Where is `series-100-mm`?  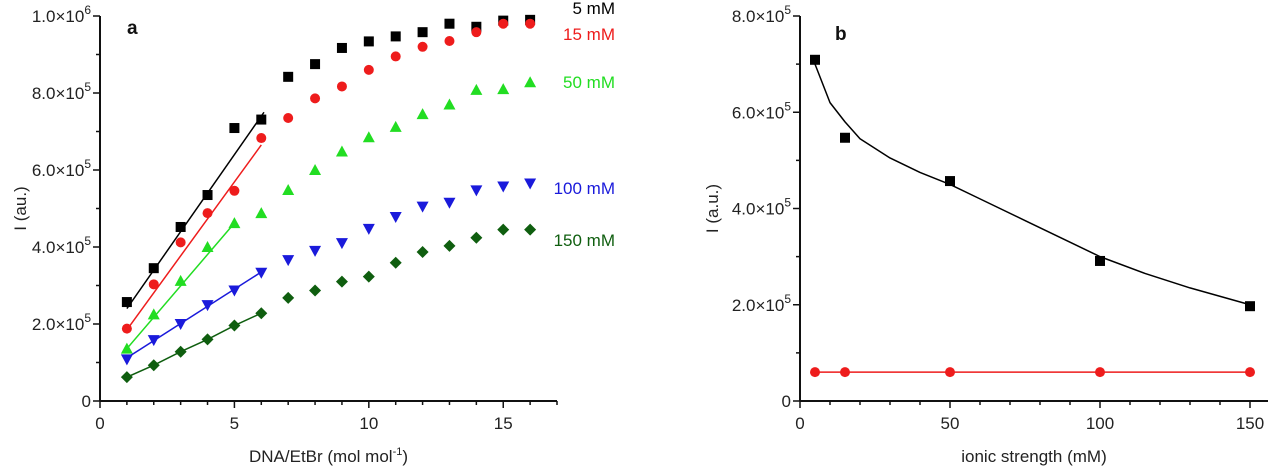
series-100-mm is located at coordinates (328, 272).